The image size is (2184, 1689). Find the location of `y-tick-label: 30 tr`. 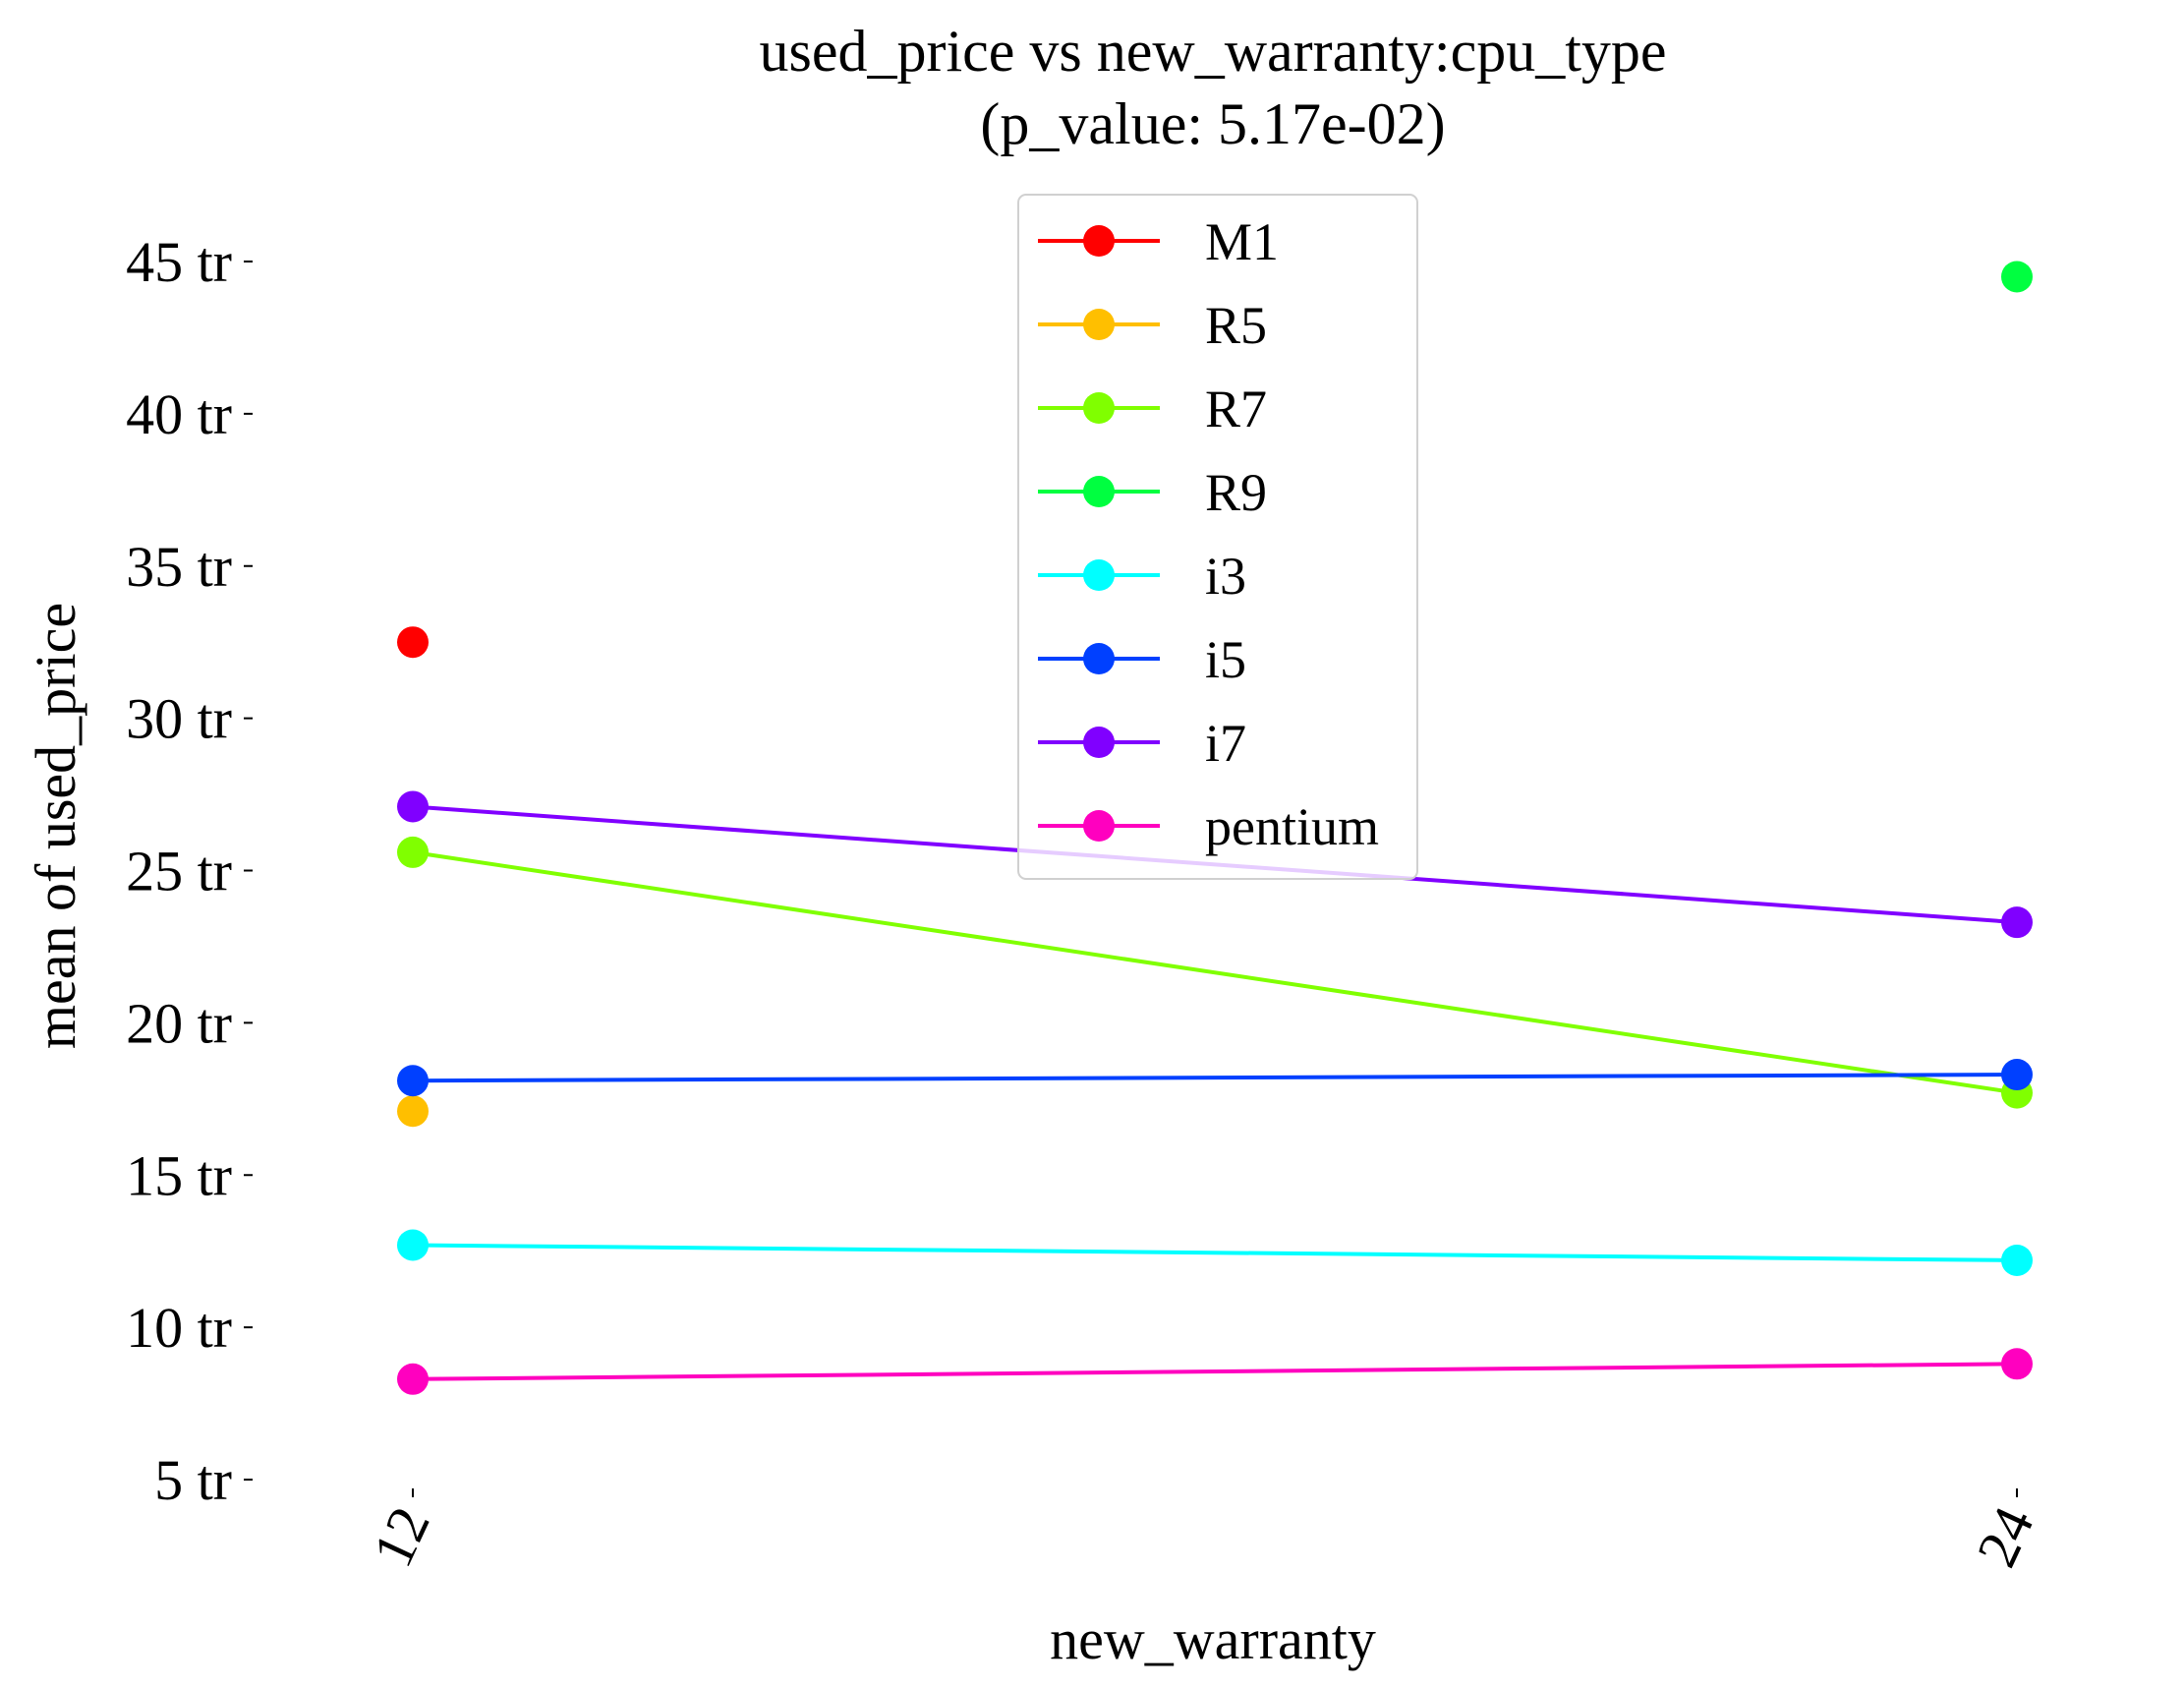

y-tick-label: 30 tr is located at coordinates (179, 719).